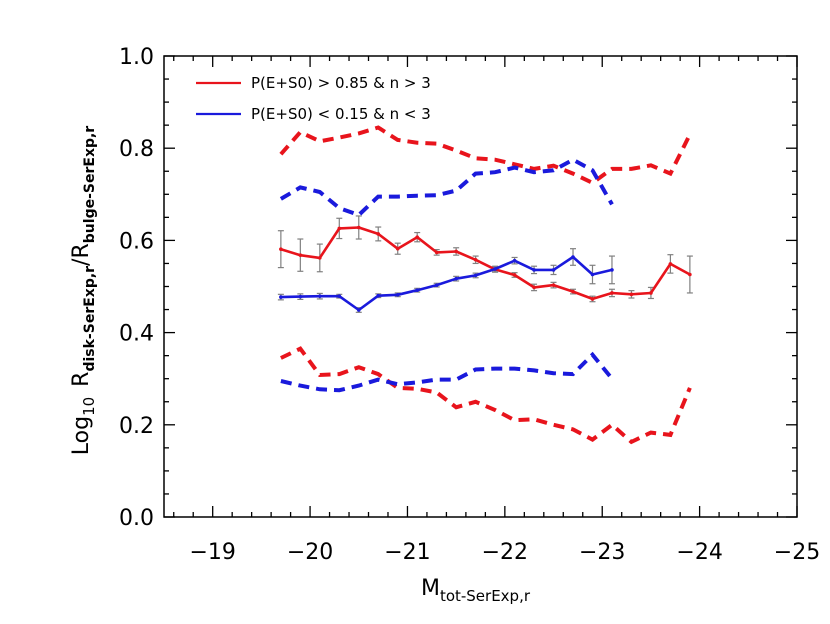 This screenshot has width=830, height=624. I want to click on x-tick-label: −19, so click(212, 552).